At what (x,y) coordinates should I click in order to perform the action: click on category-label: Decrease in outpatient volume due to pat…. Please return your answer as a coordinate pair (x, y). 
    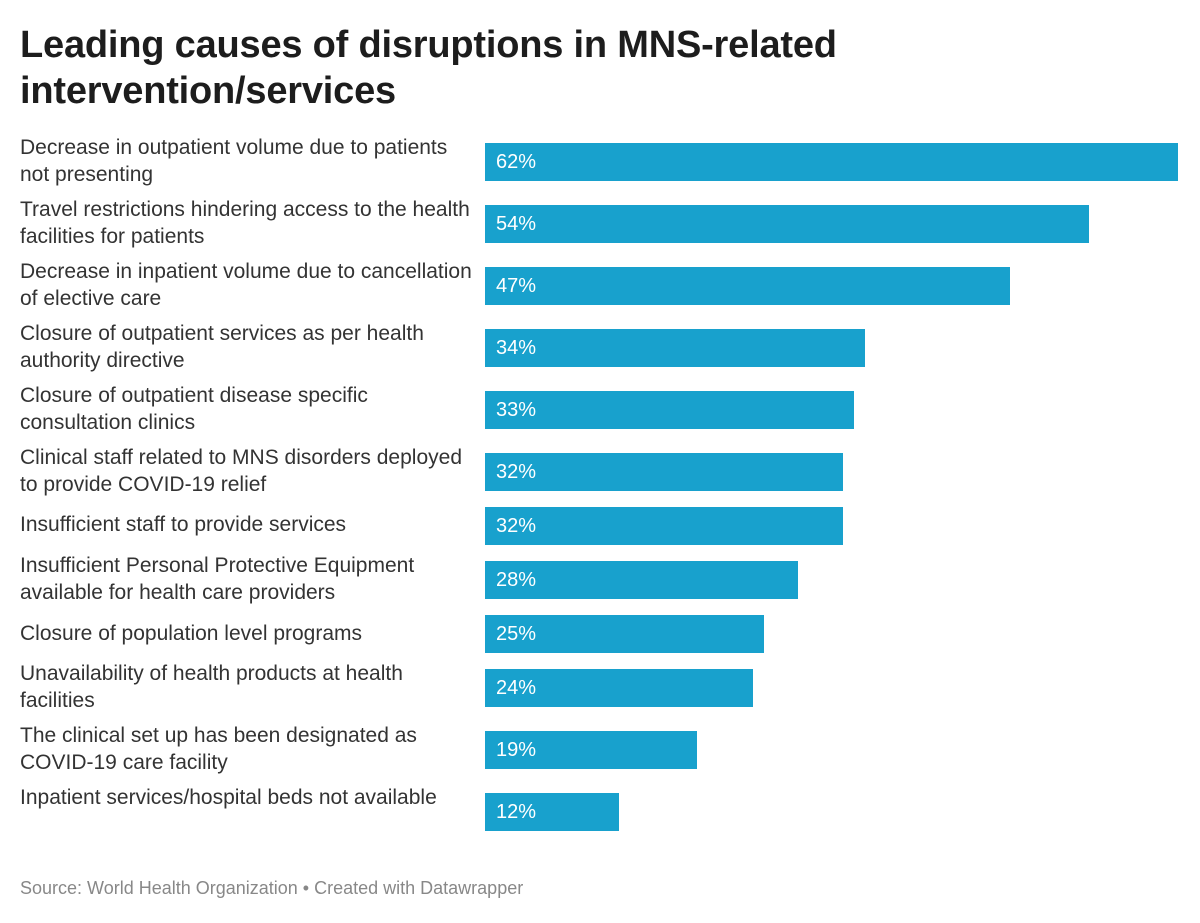
    Looking at the image, I should click on (234, 161).